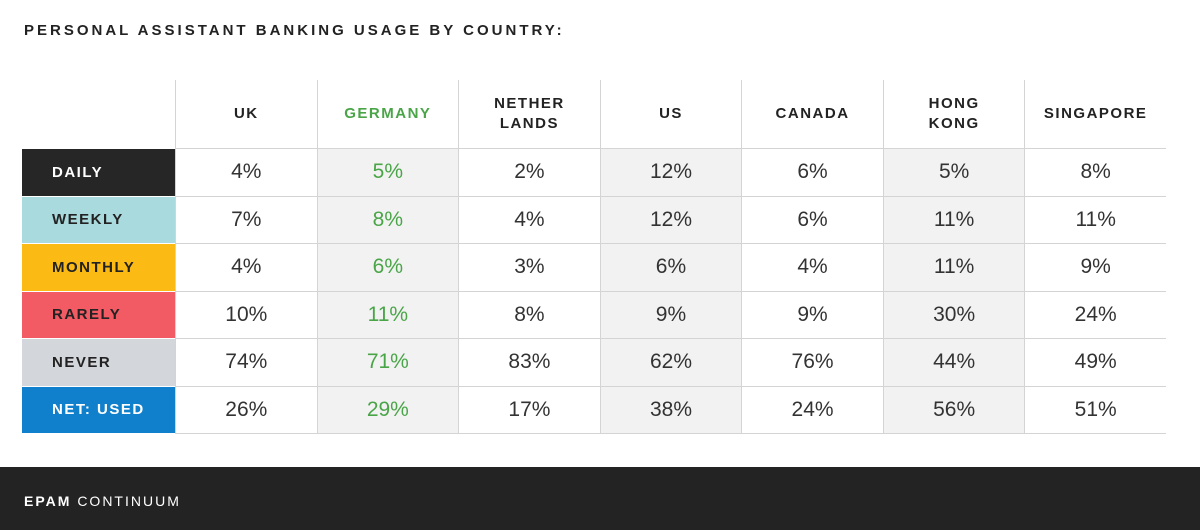  I want to click on column-header-line: LANDS, so click(529, 123).